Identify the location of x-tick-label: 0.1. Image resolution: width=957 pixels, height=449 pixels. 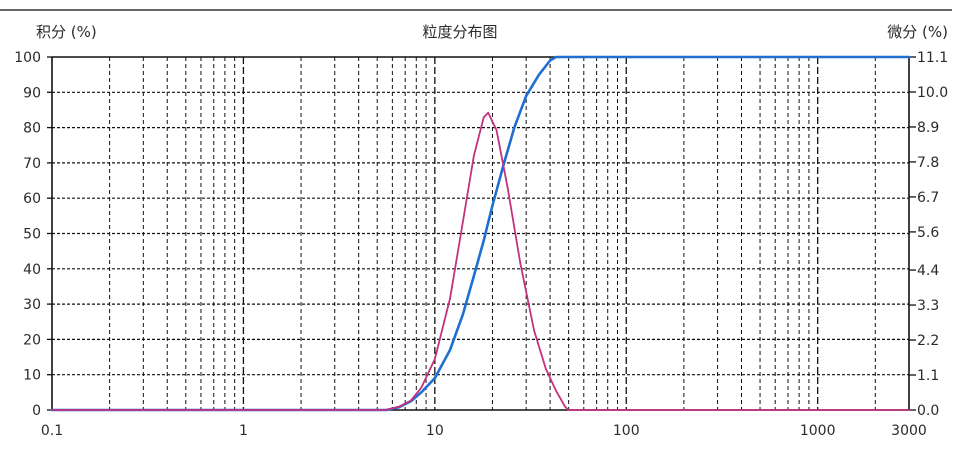
(52, 431).